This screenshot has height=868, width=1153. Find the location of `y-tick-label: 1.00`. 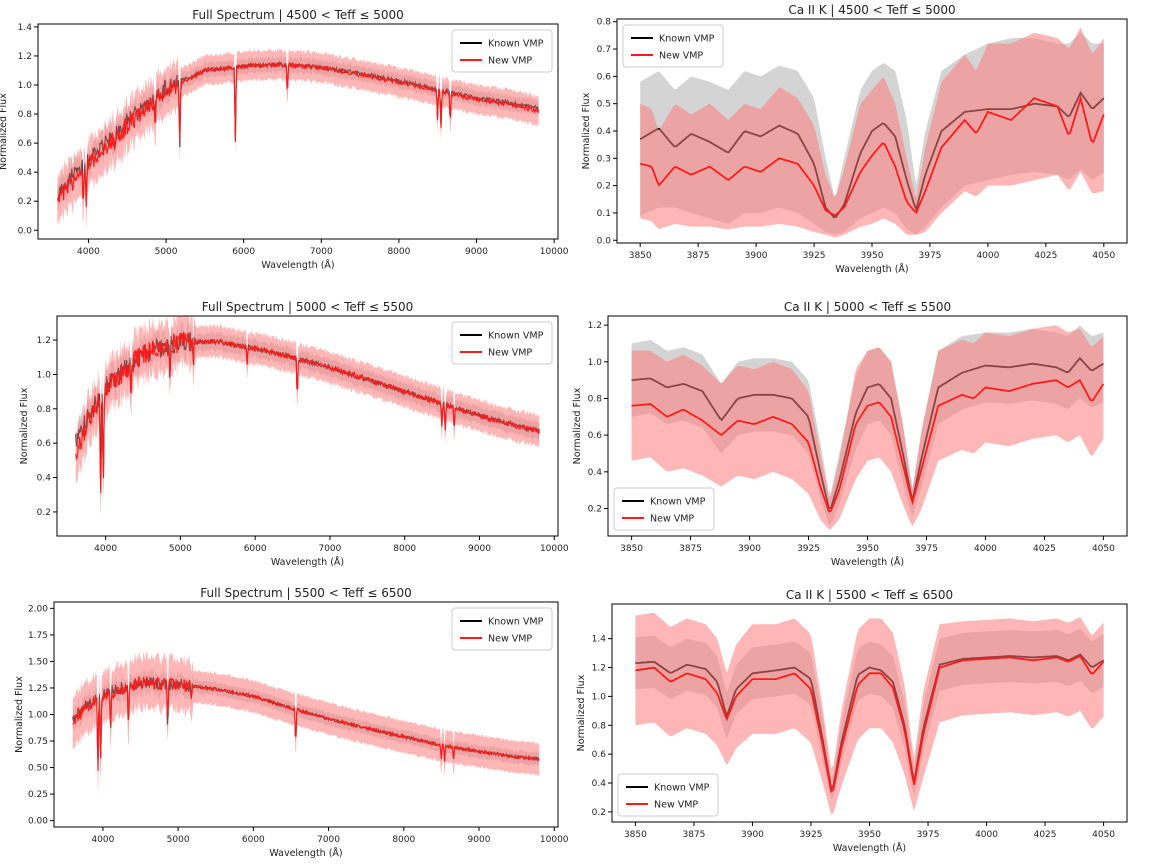

y-tick-label: 1.00 is located at coordinates (38, 716).